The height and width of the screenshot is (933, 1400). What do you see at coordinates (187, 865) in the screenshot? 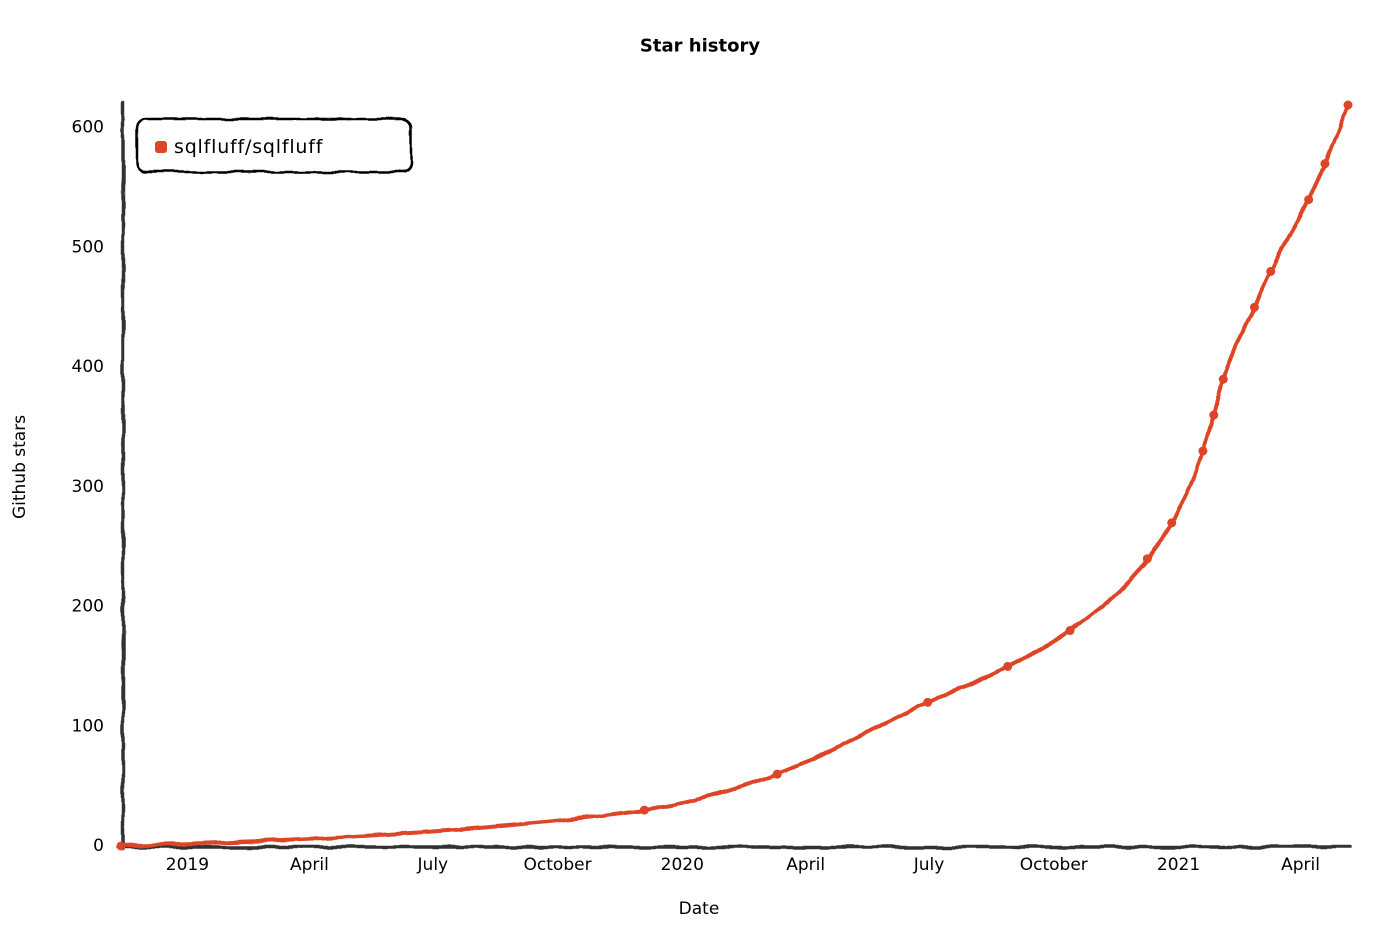
I see `x-tick-label: 2019` at bounding box center [187, 865].